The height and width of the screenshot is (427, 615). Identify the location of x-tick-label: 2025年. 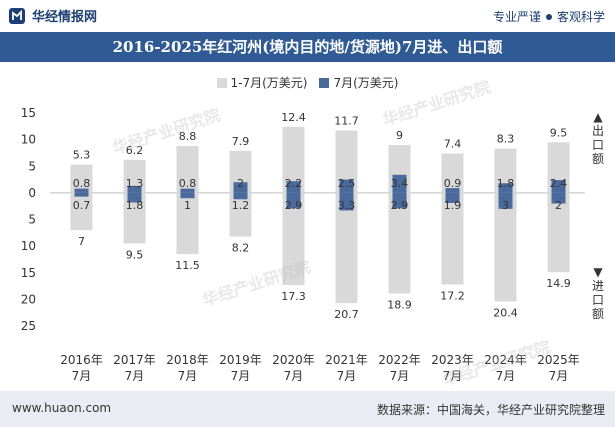
(558, 360).